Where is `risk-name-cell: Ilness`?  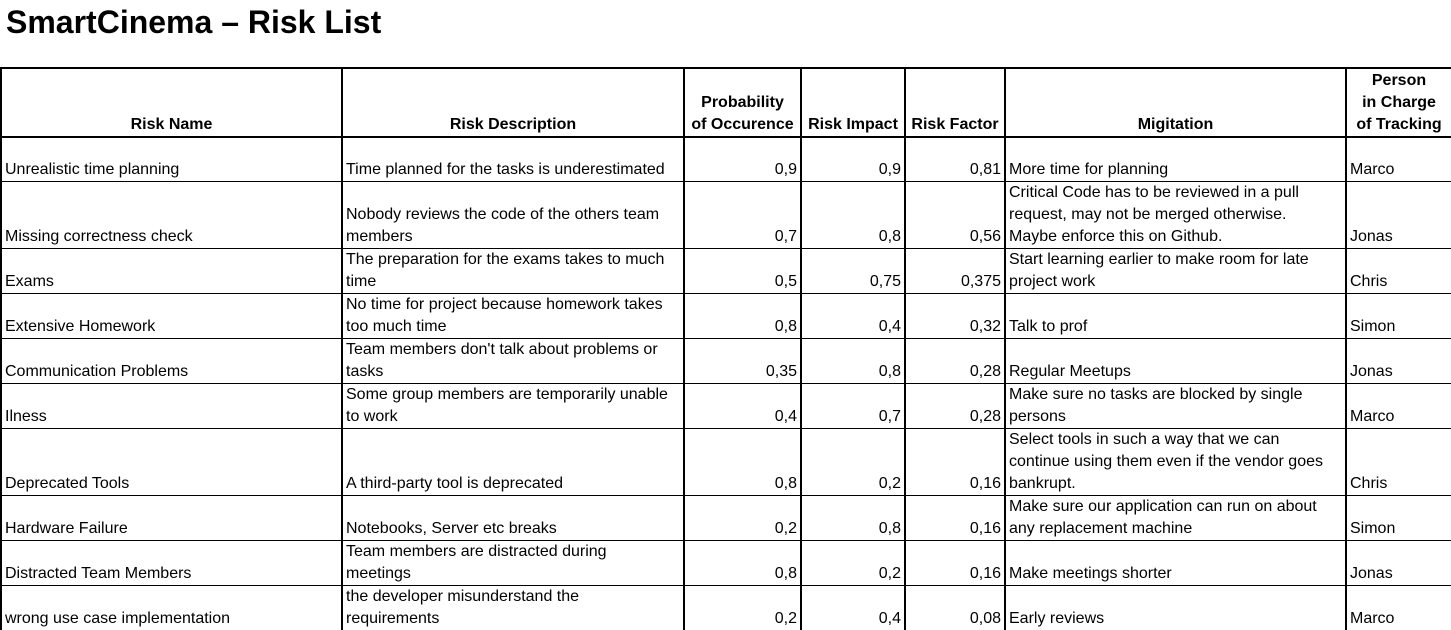 risk-name-cell: Ilness is located at coordinates (171, 405).